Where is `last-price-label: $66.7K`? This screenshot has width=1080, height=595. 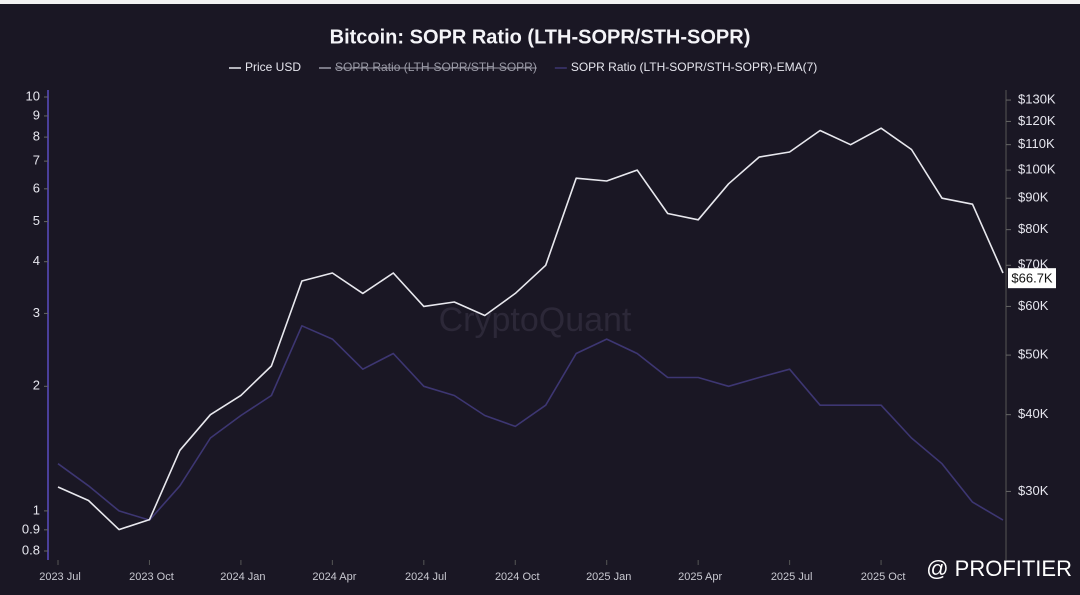
last-price-label: $66.7K is located at coordinates (1032, 278).